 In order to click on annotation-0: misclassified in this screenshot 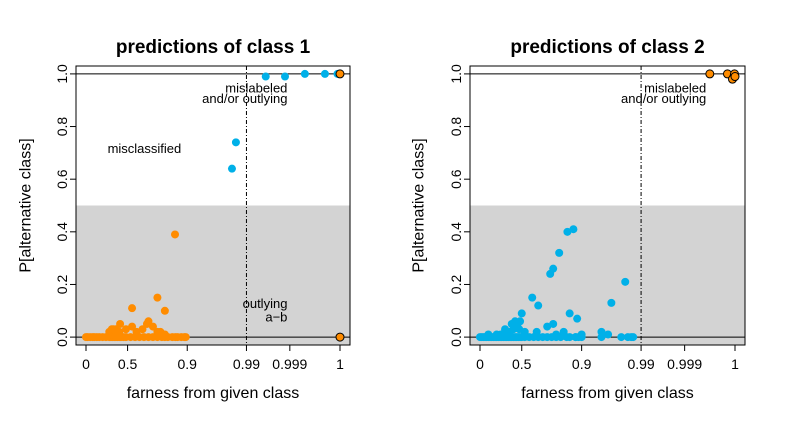, I will do `click(145, 148)`.